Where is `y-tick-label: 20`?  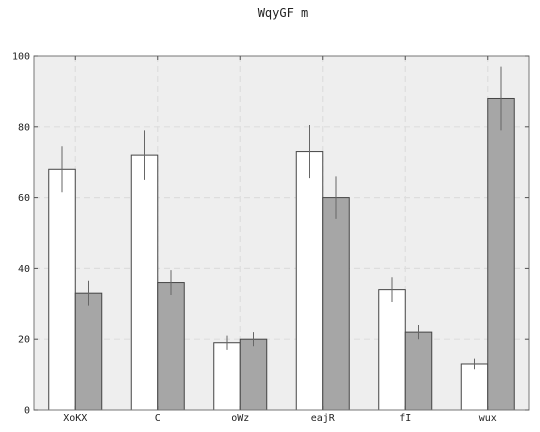 y-tick-label: 20 is located at coordinates (24, 340).